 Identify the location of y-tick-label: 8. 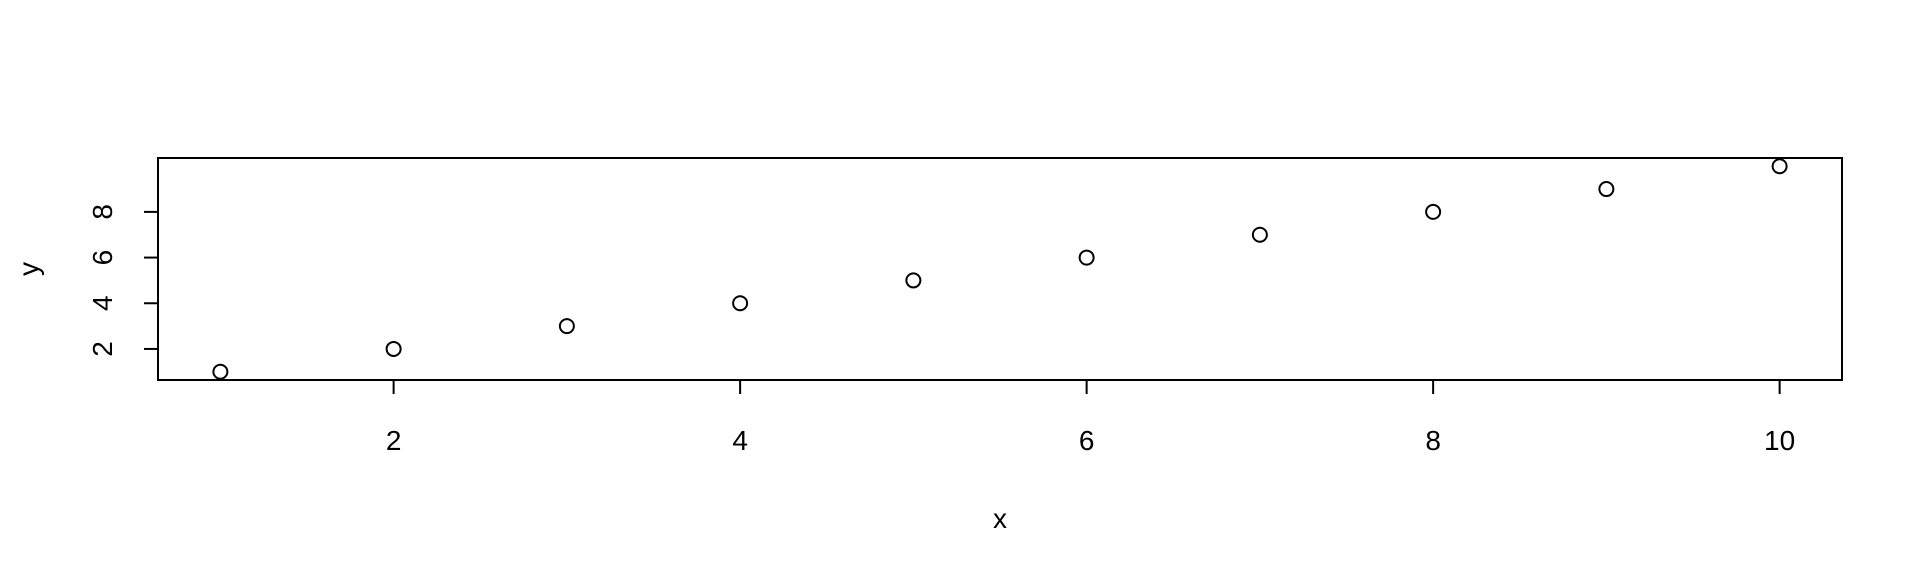
(102, 212).